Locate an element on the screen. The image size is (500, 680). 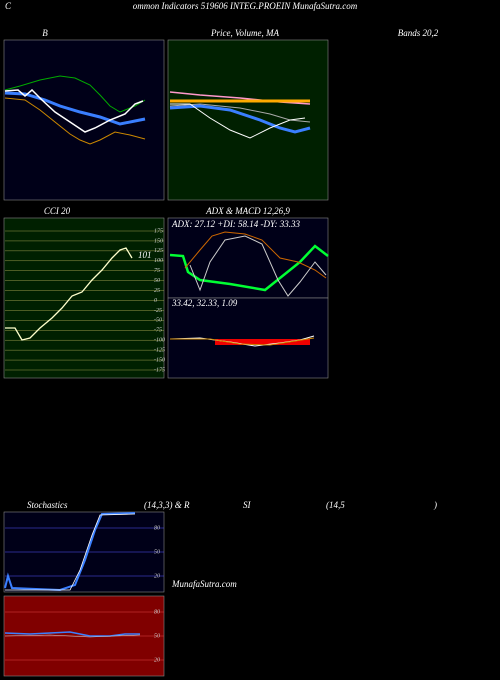
adx-line is located at coordinates (249, 268).